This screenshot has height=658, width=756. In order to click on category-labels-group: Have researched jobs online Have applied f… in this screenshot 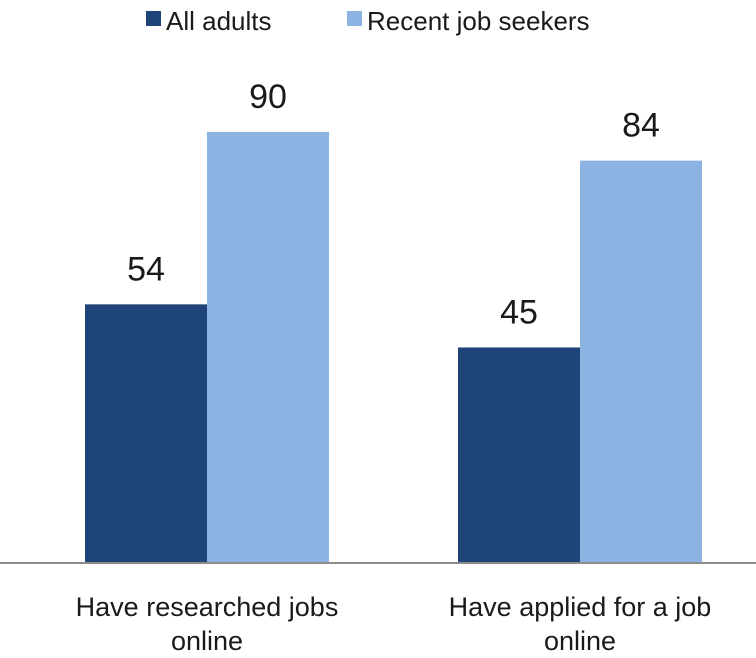, I will do `click(394, 624)`.